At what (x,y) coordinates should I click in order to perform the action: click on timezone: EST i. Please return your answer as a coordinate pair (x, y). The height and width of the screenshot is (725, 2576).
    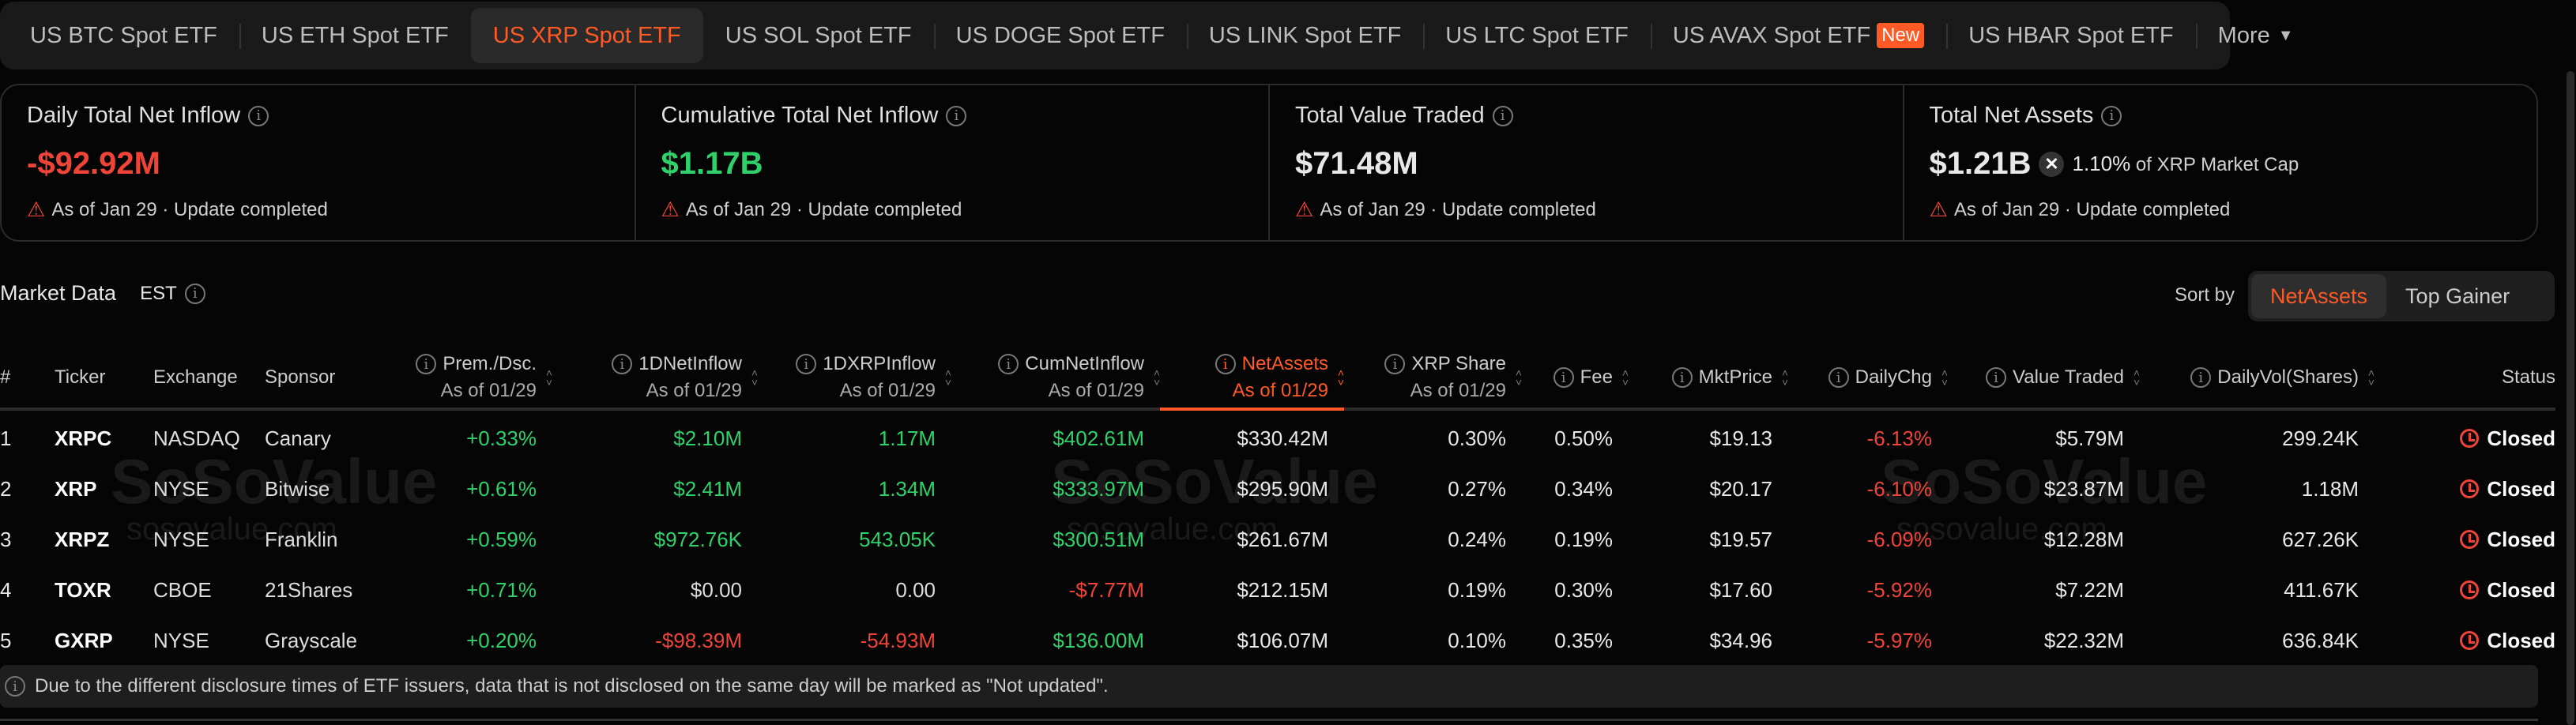
    Looking at the image, I should click on (172, 294).